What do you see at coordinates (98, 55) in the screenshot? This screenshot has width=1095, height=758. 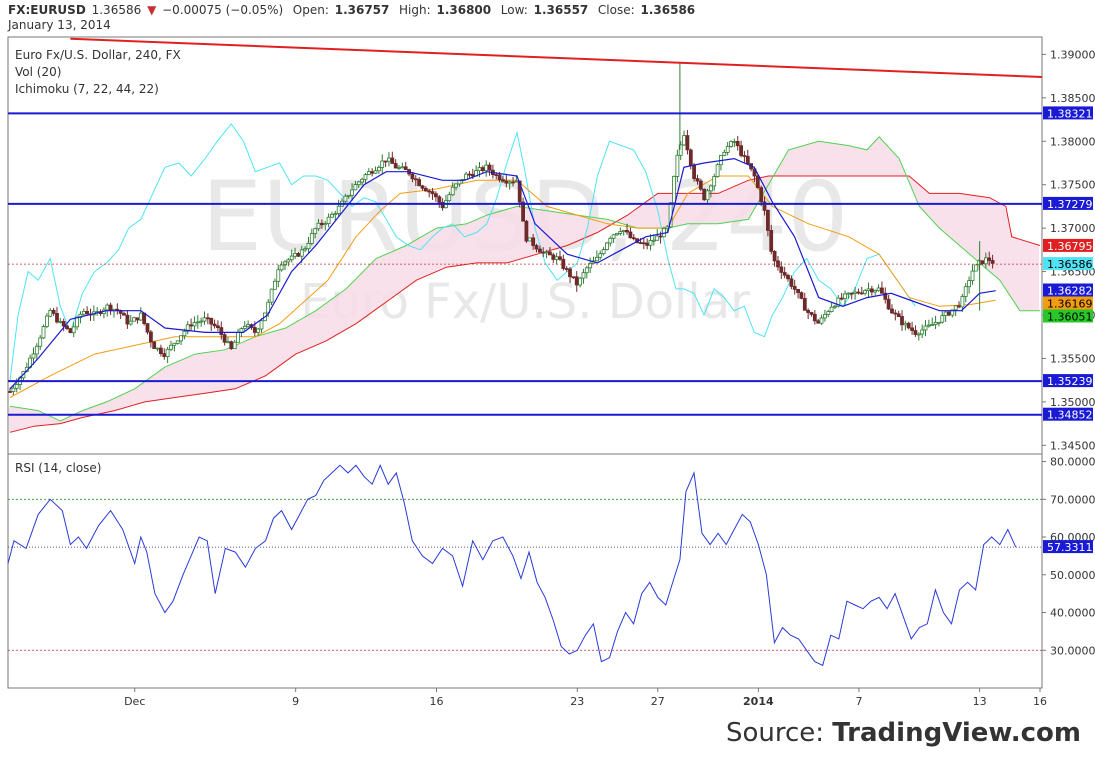 I see `legend-title: Euro Fx/U.S. Dollar, 240, FX` at bounding box center [98, 55].